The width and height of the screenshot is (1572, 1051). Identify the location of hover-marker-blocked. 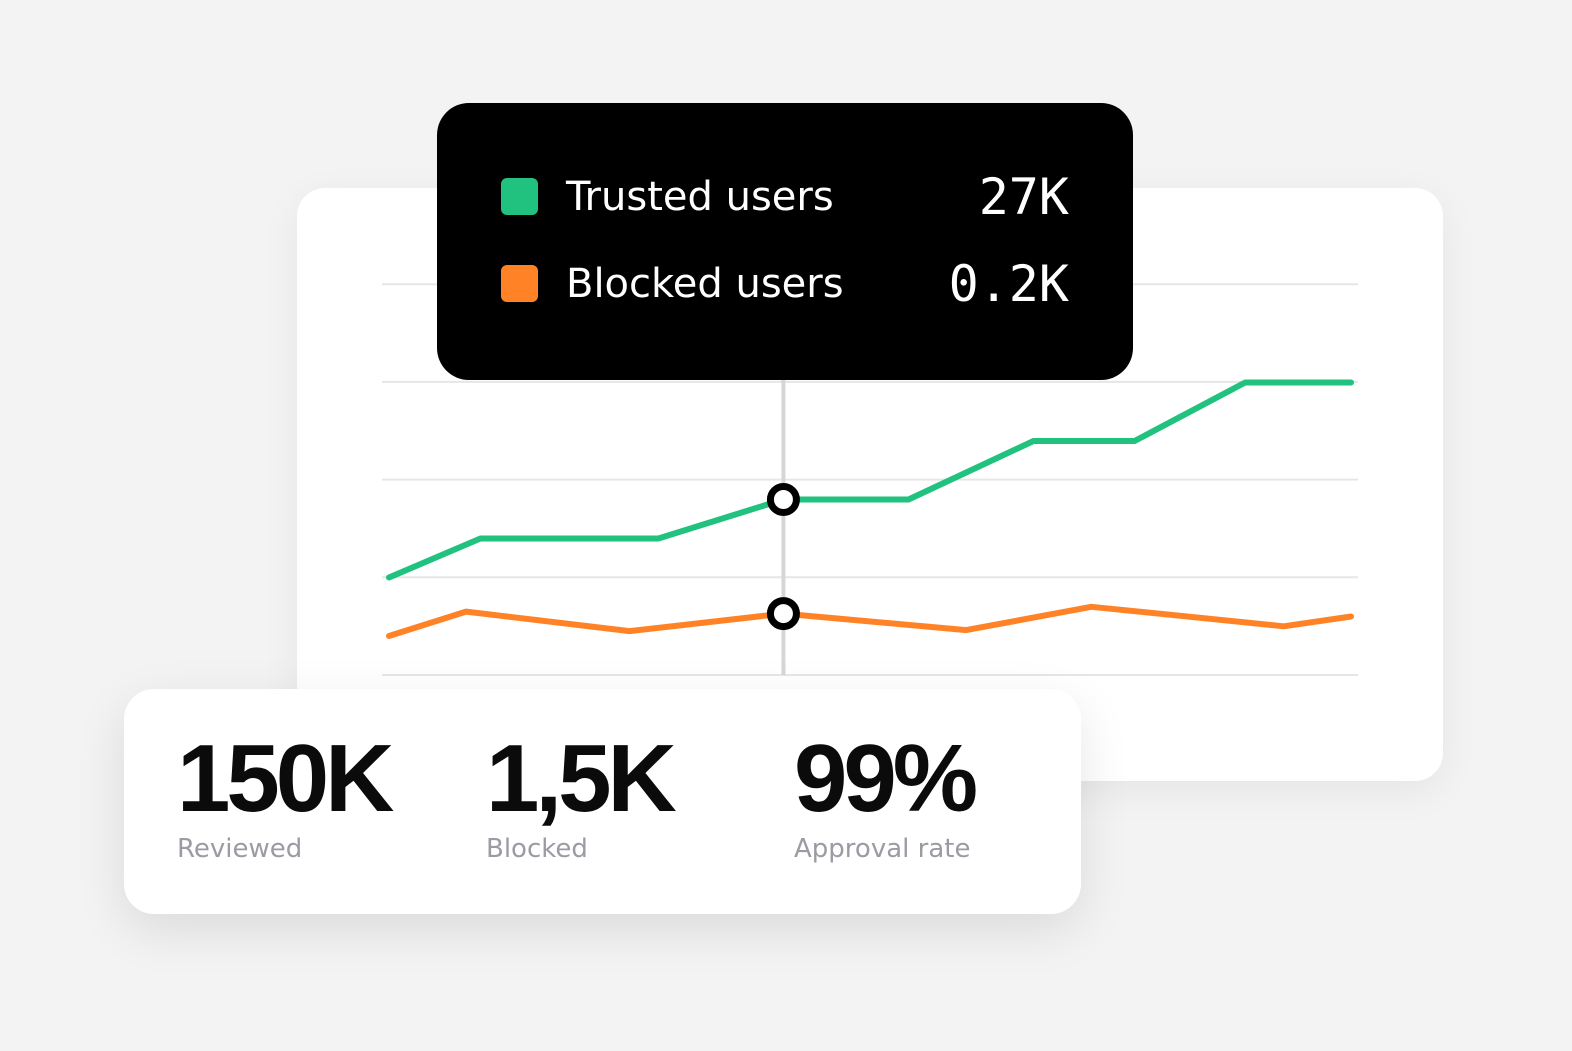
(783, 614).